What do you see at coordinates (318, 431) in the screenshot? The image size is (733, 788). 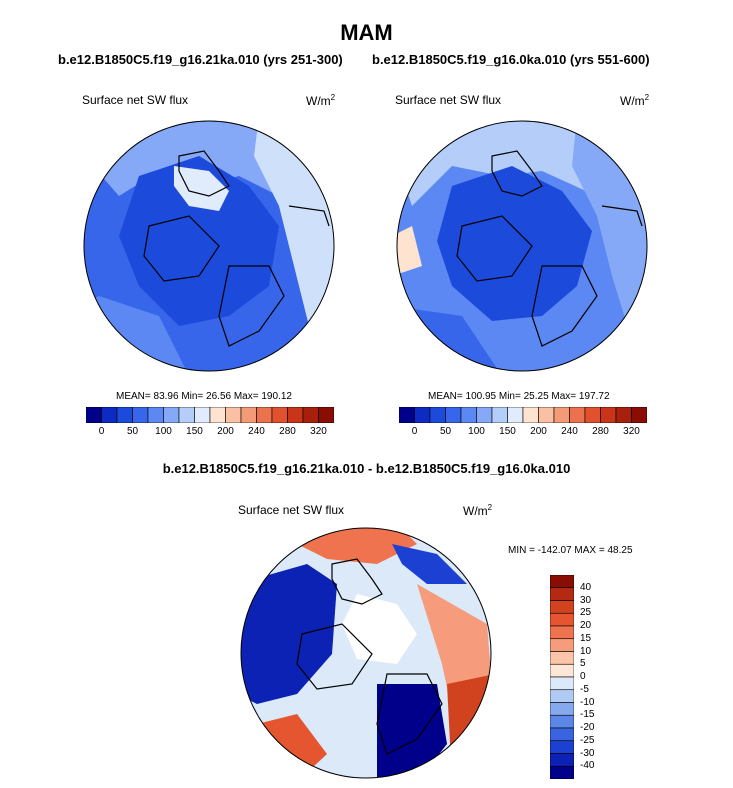 I see `colorbar-left-tick-label: 320` at bounding box center [318, 431].